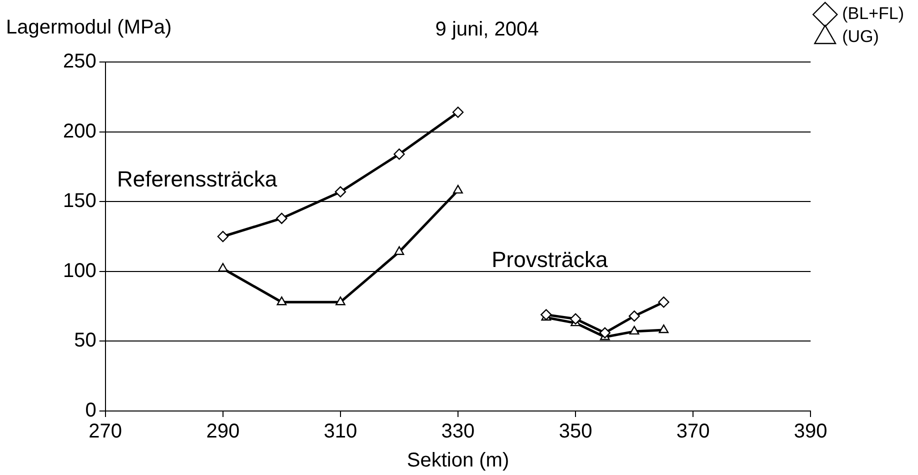  Describe the element at coordinates (90, 411) in the screenshot. I see `y-tick-label: 0` at that location.